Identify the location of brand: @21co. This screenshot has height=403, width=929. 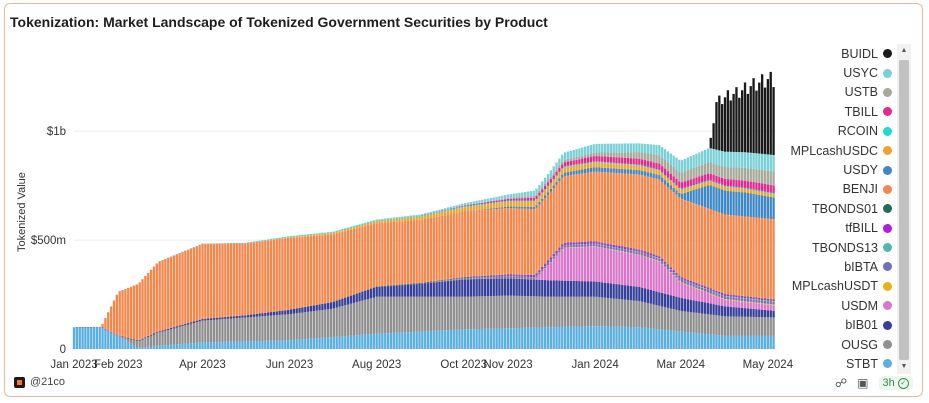
(39, 382).